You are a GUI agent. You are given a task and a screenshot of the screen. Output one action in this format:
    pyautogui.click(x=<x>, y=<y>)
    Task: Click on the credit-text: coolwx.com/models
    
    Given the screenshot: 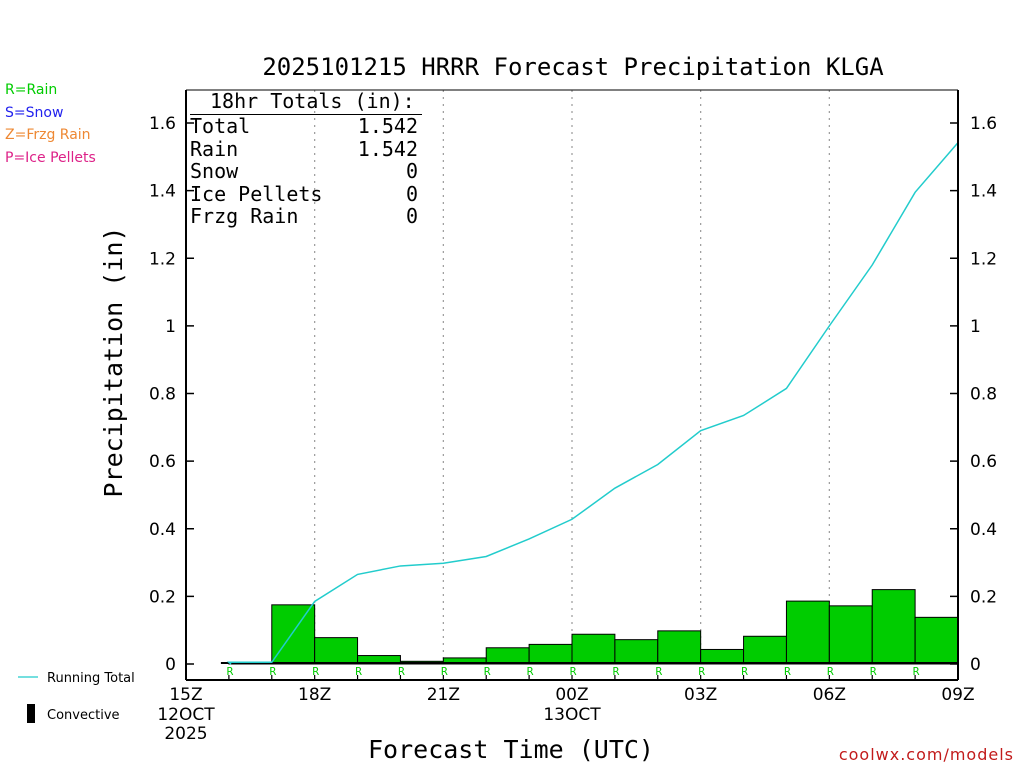 What is the action you would take?
    pyautogui.click(x=926, y=754)
    